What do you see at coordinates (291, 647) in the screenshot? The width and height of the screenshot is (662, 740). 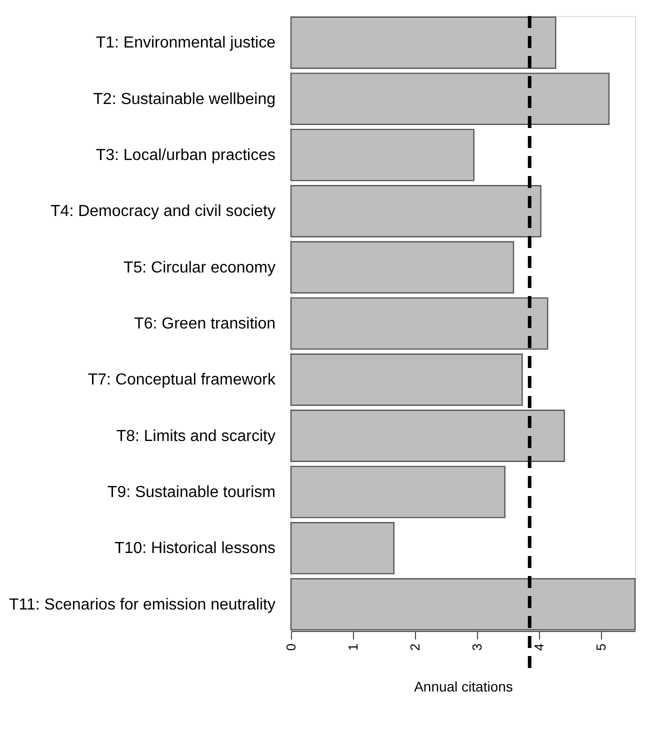 I see `x-tick-label: 0` at bounding box center [291, 647].